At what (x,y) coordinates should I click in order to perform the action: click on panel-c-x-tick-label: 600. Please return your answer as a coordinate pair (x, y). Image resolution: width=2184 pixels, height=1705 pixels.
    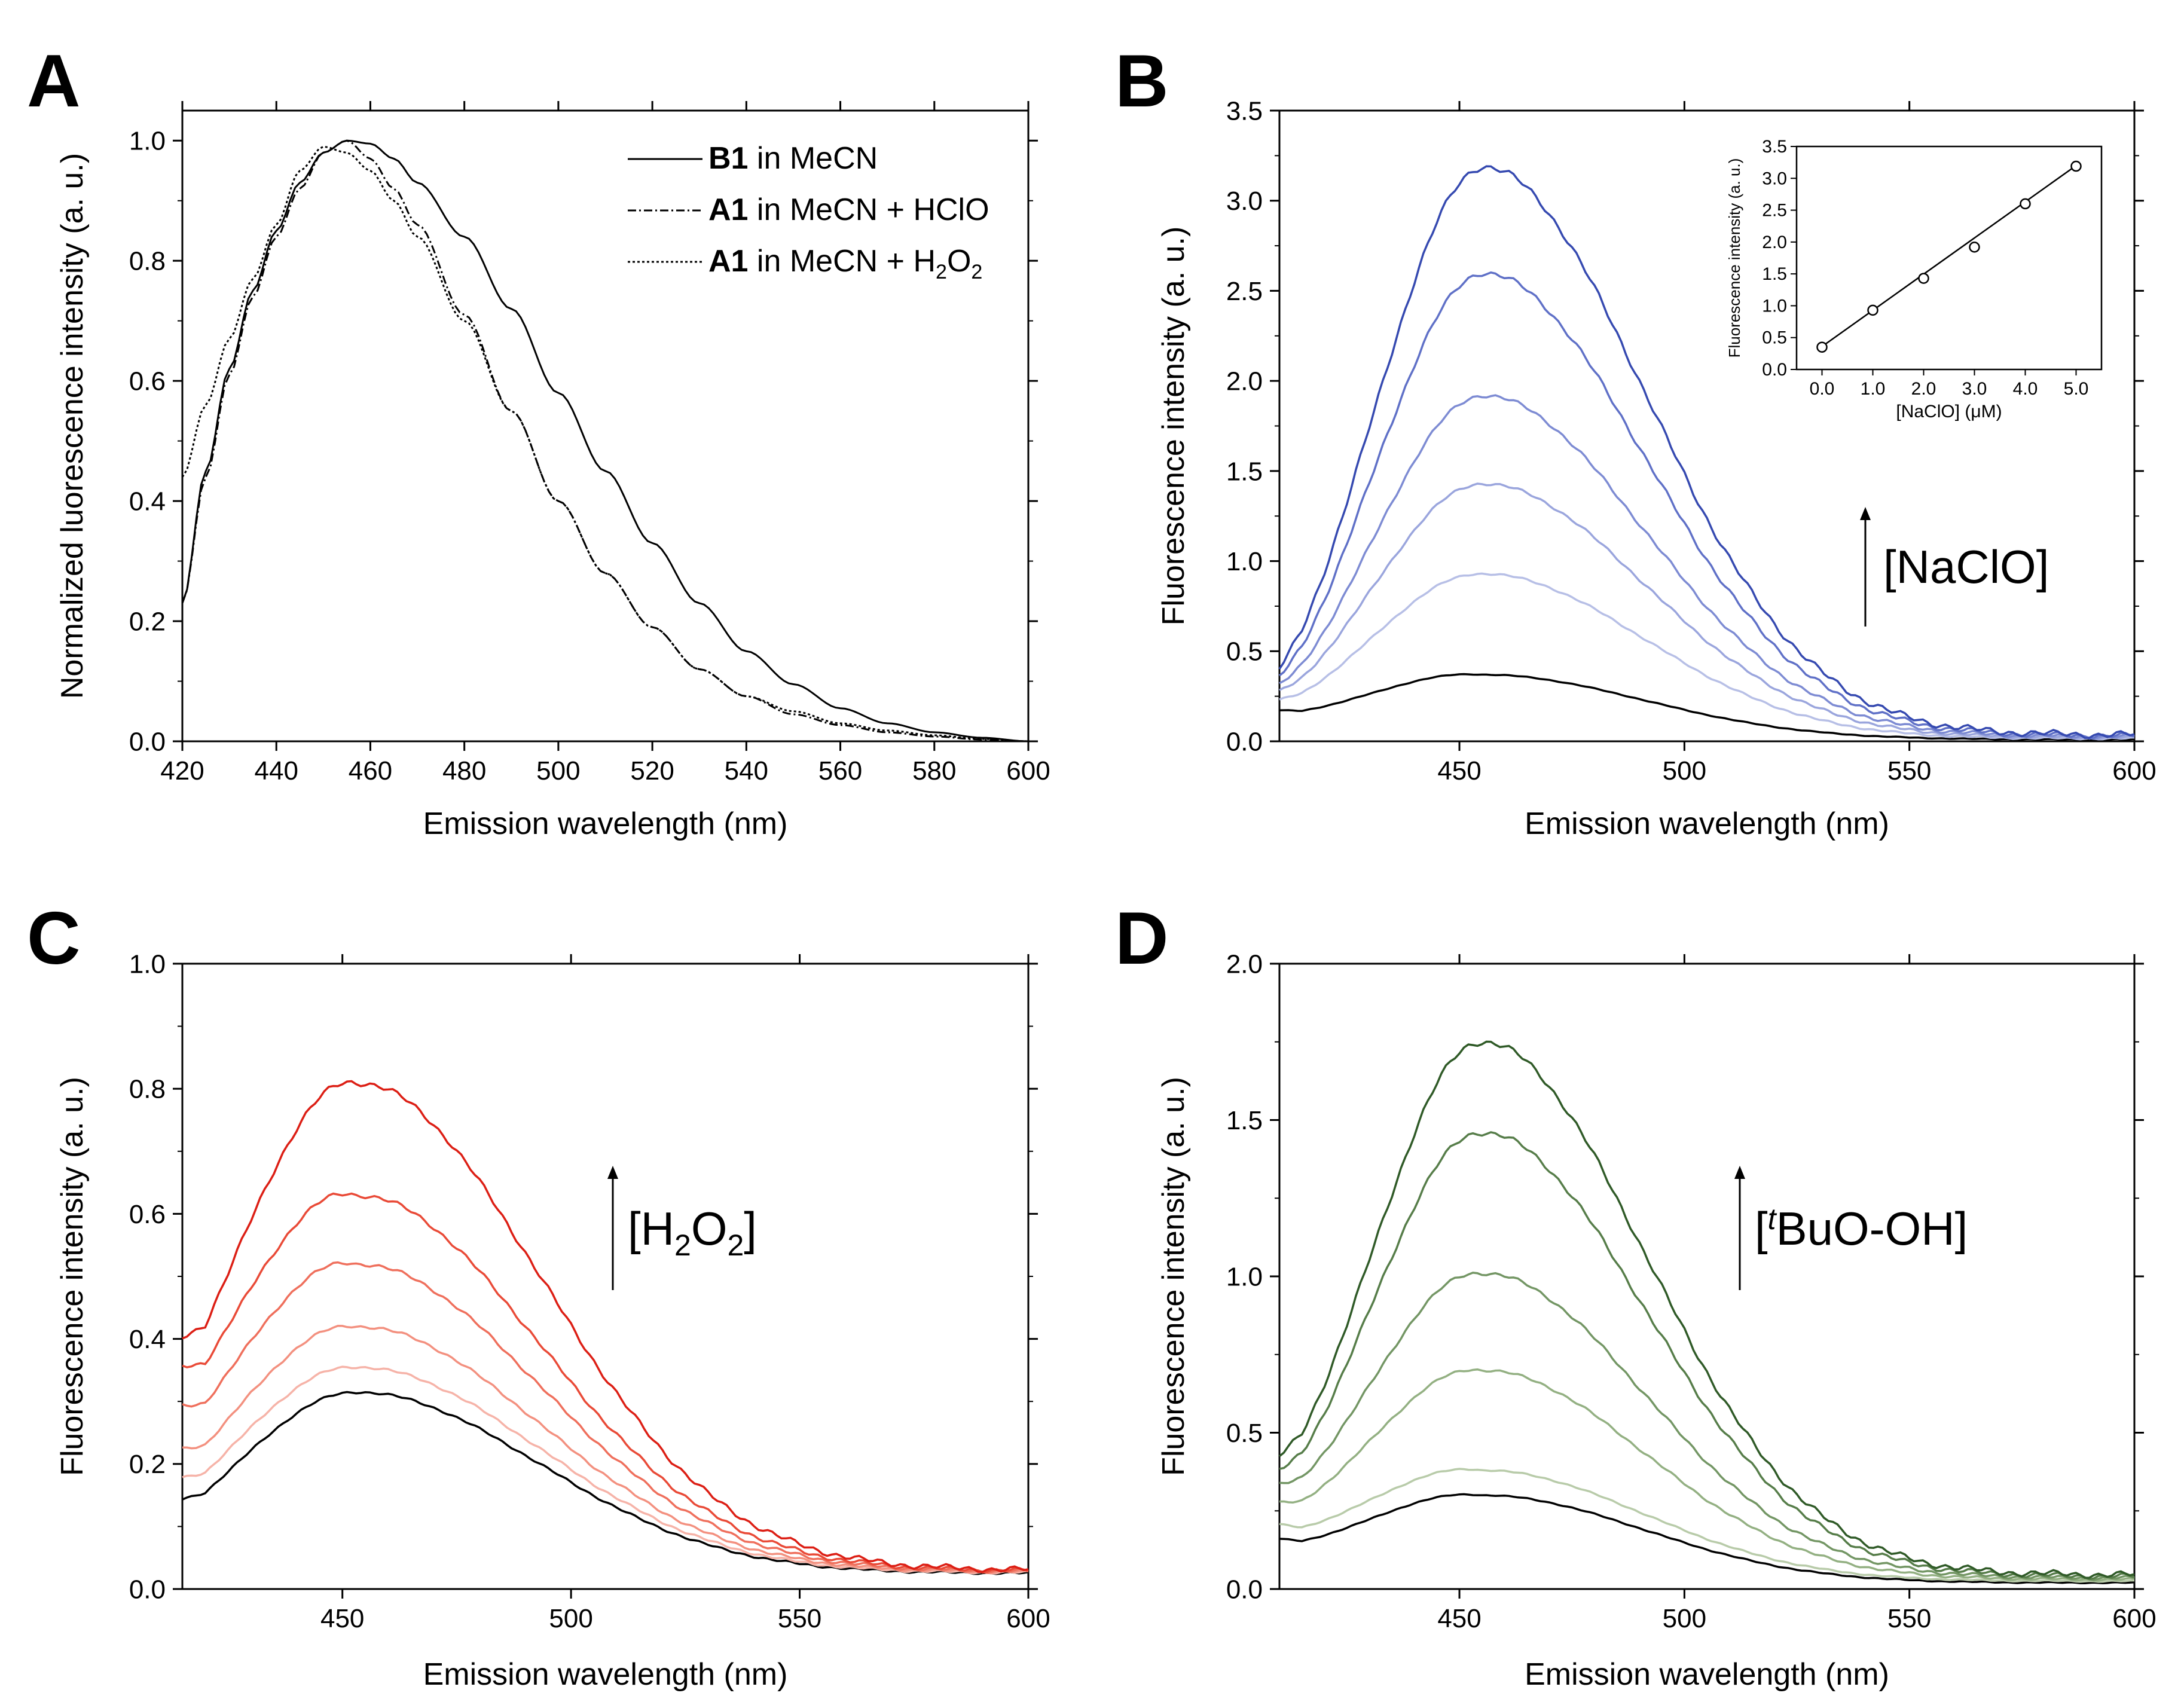
    Looking at the image, I should click on (1028, 1618).